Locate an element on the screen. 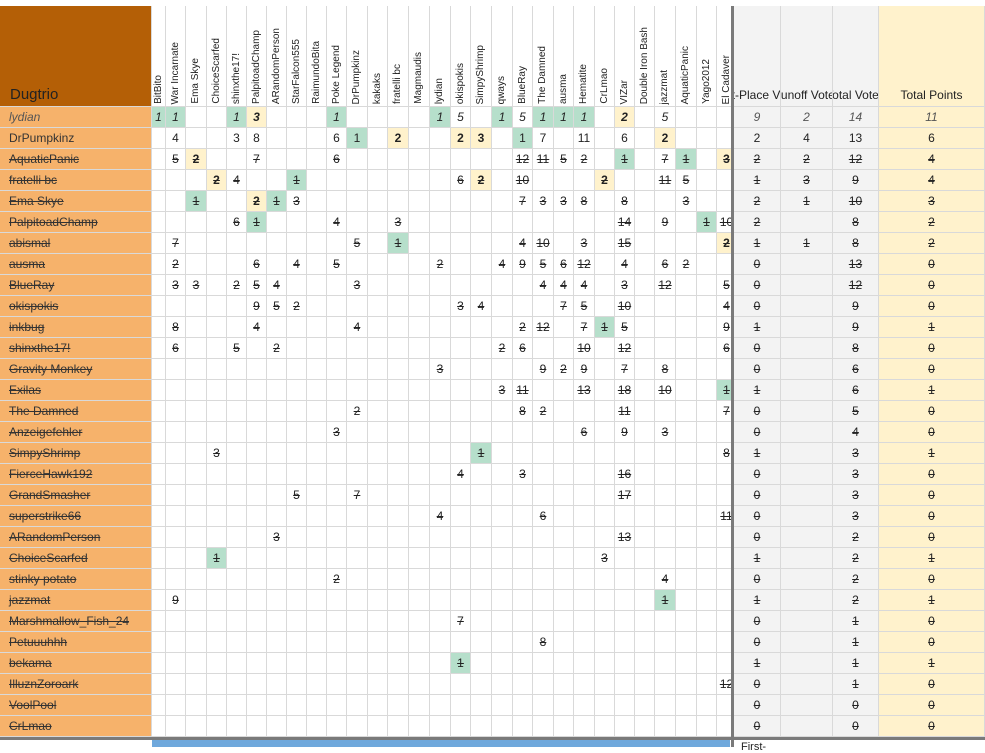 The image size is (985, 753). vote-cell: 4 is located at coordinates (176, 138).